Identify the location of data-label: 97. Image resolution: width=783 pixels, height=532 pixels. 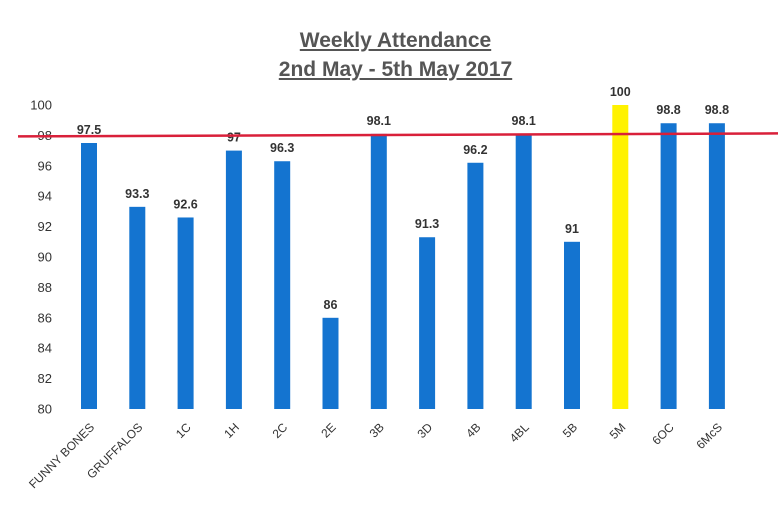
(234, 138).